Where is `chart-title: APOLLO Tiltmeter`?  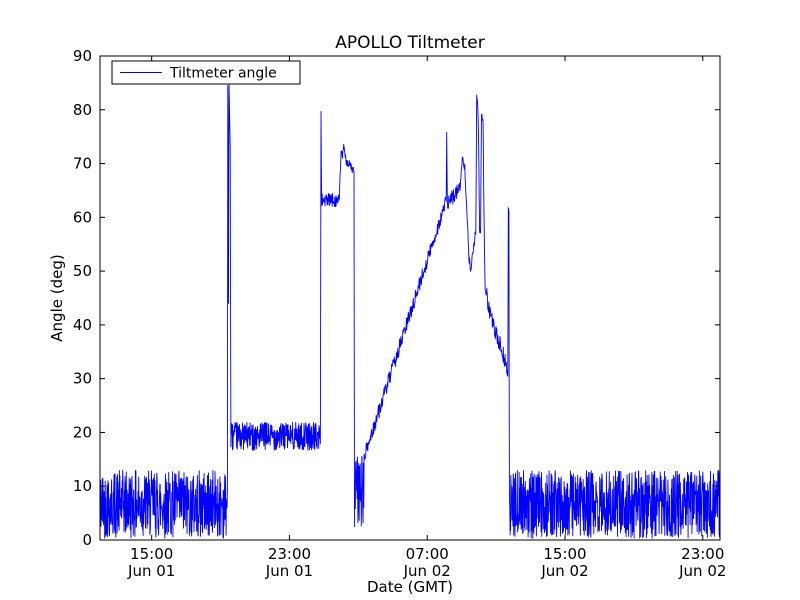
chart-title: APOLLO Tiltmeter is located at coordinates (410, 43).